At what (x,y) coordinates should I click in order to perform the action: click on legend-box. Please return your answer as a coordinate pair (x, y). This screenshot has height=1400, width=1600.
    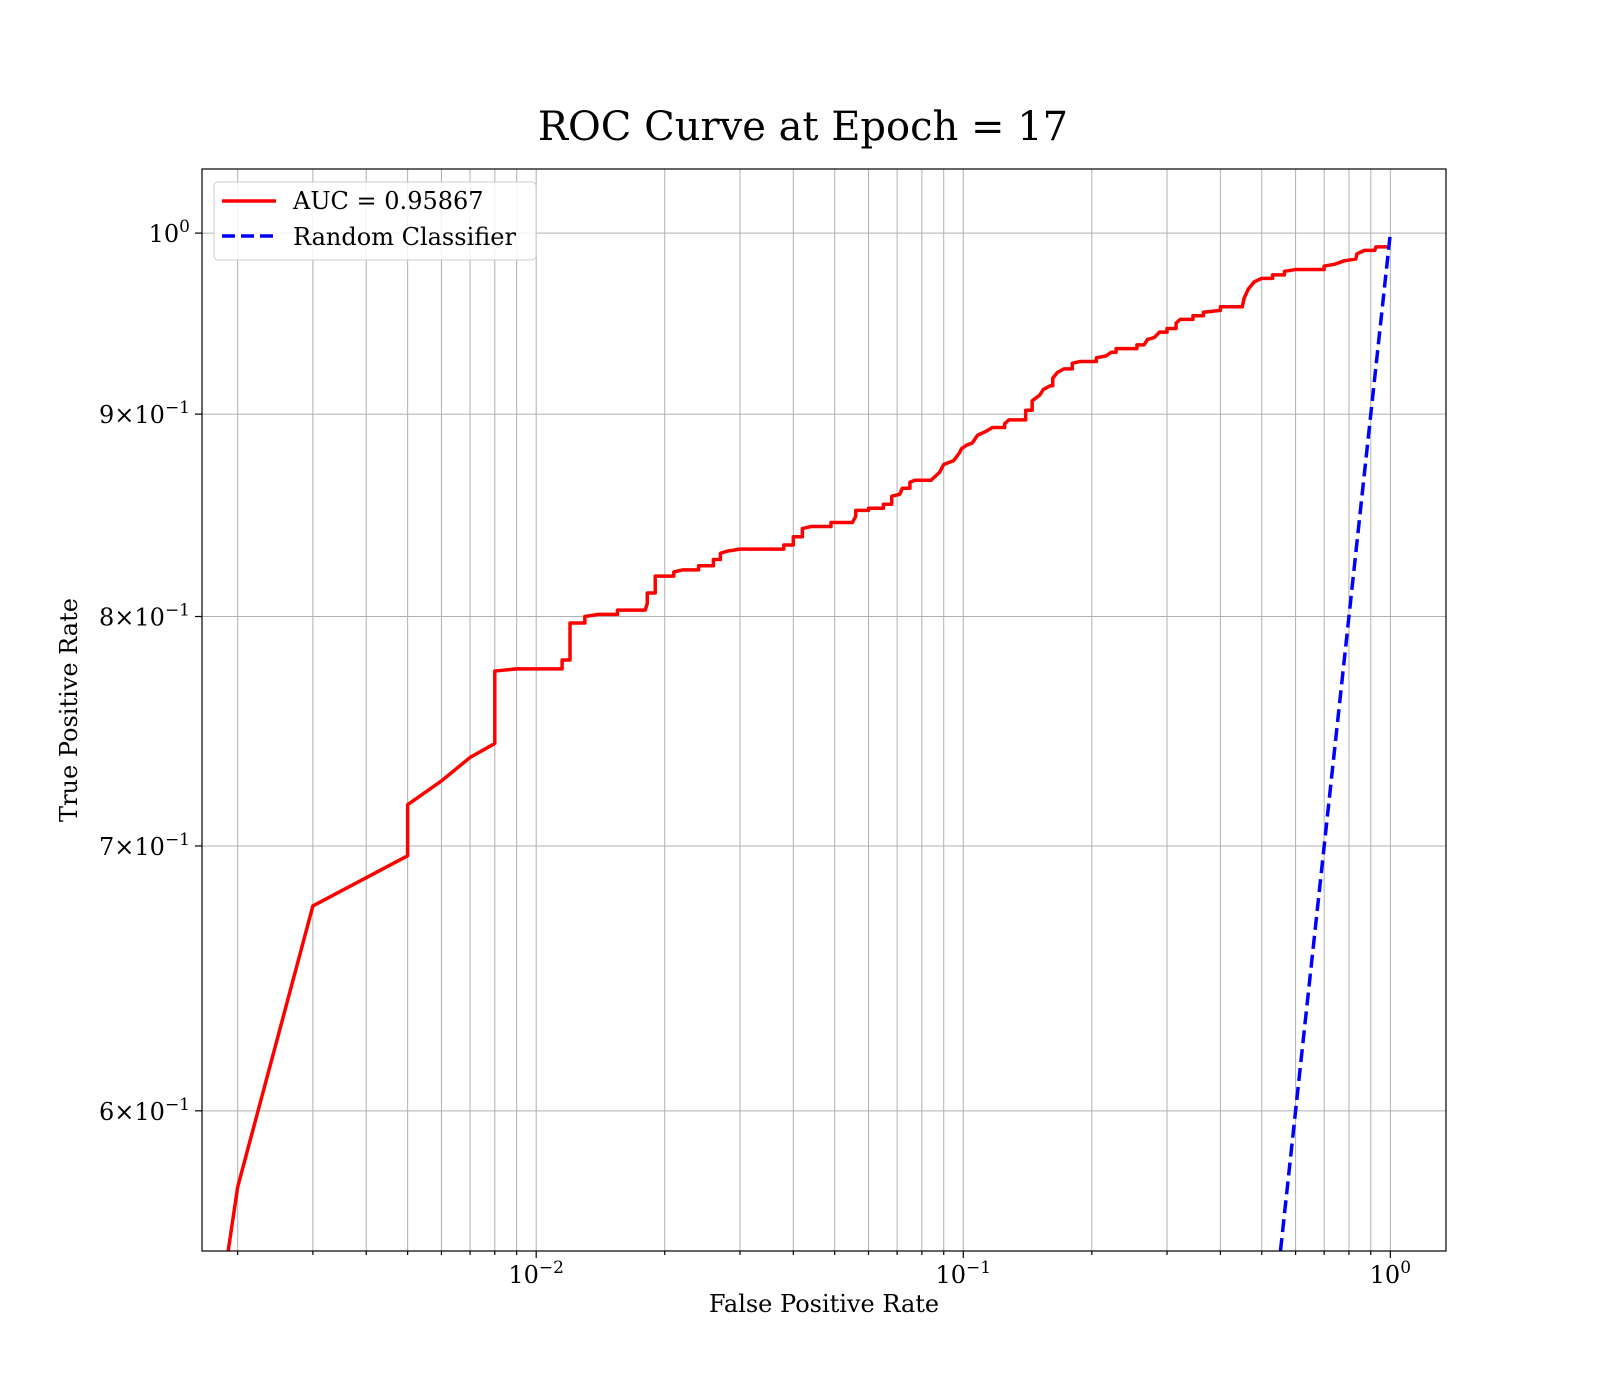
    Looking at the image, I should click on (375, 221).